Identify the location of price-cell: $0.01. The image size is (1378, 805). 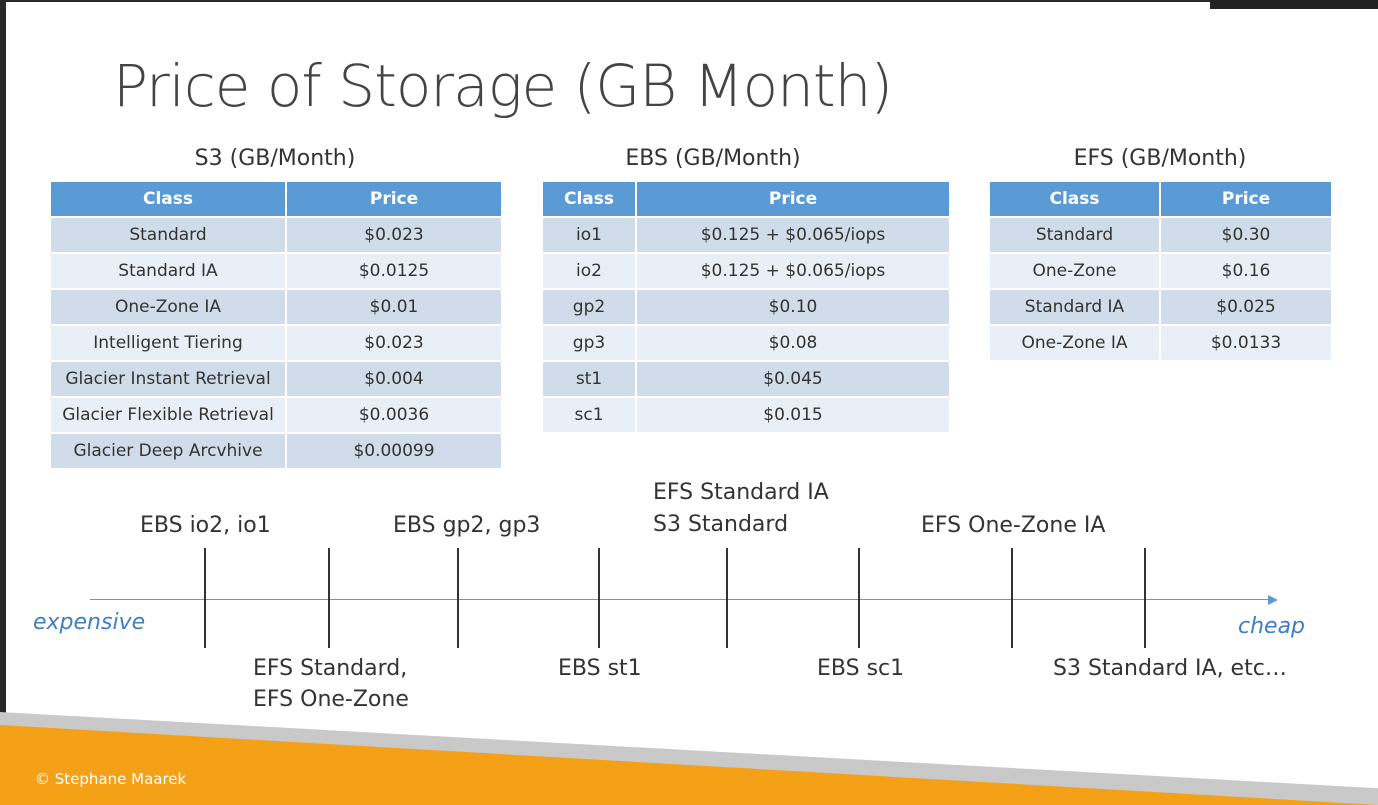
(394, 307).